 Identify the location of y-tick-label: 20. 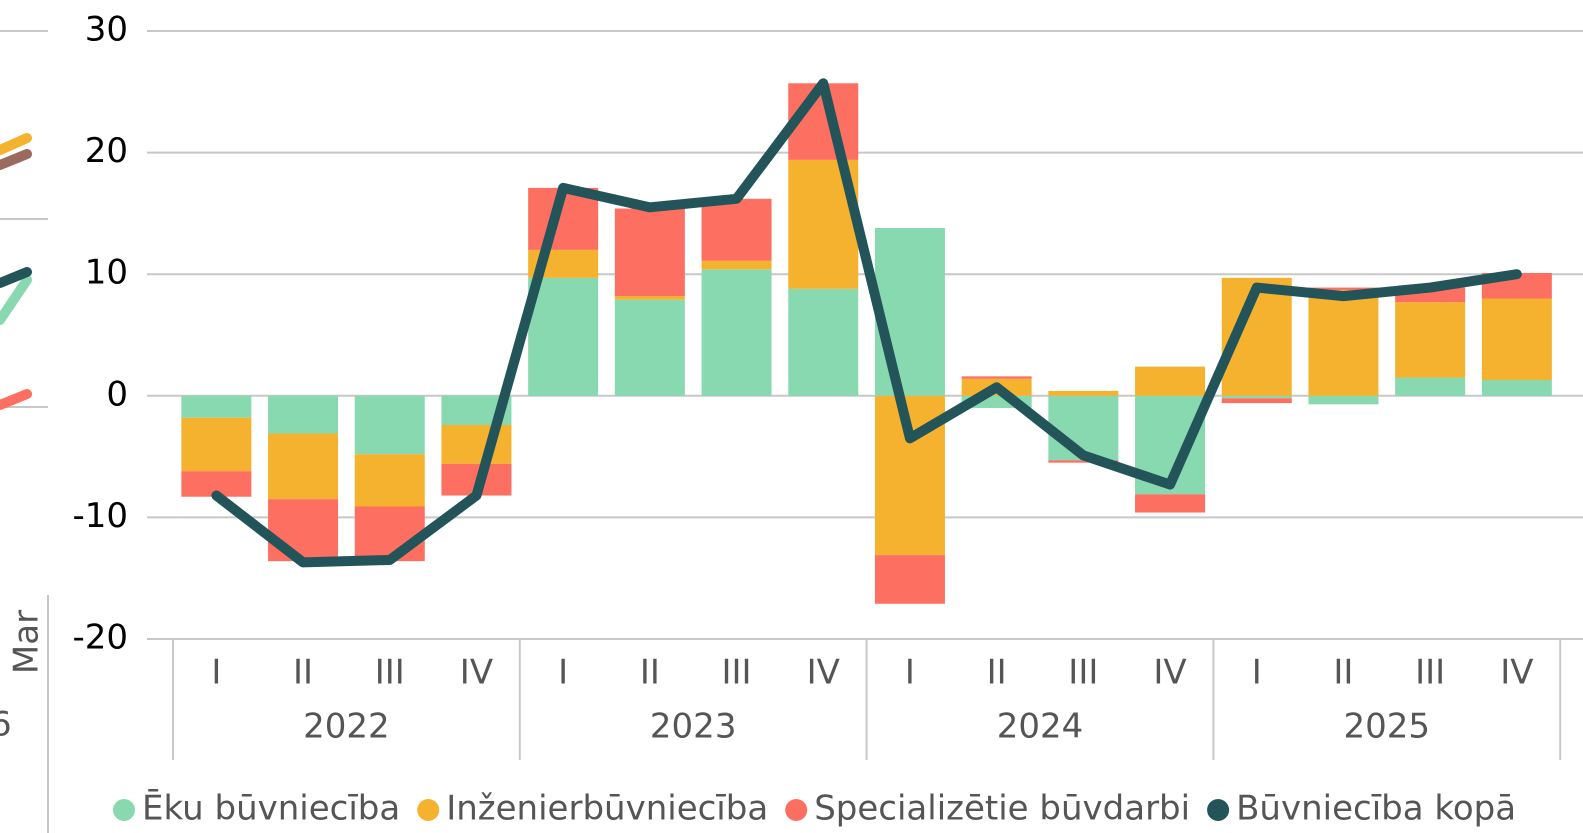
(106, 151).